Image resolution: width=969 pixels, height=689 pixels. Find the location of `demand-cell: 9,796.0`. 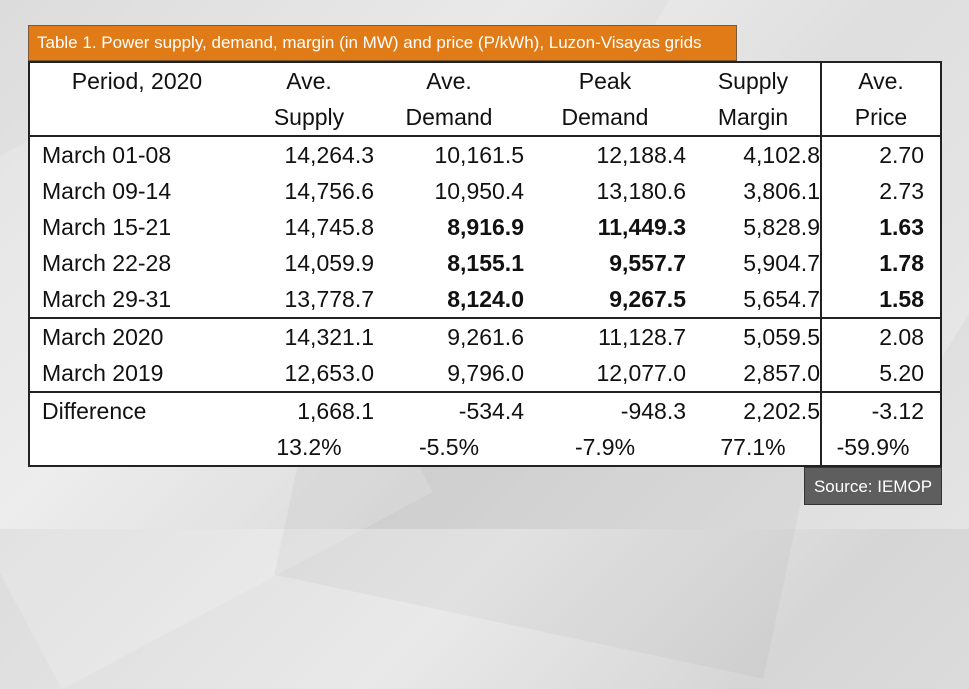

demand-cell: 9,796.0 is located at coordinates (485, 373).